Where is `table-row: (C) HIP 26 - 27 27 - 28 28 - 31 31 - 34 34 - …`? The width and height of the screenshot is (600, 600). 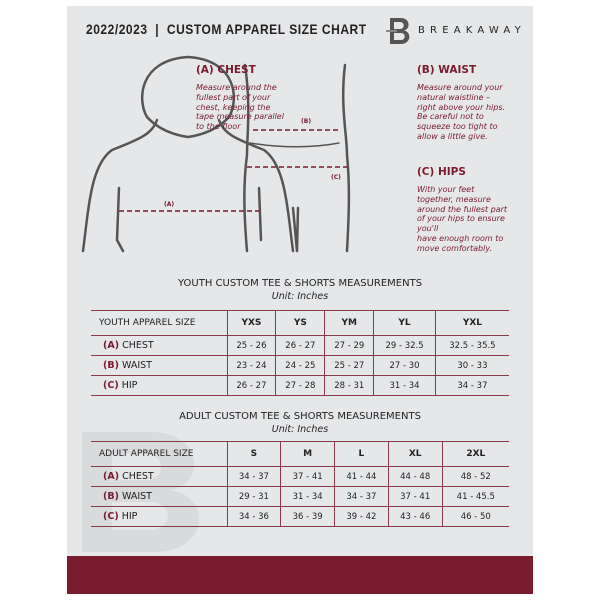 table-row: (C) HIP 26 - 27 27 - 28 28 - 31 31 - 34 34 - … is located at coordinates (300, 385).